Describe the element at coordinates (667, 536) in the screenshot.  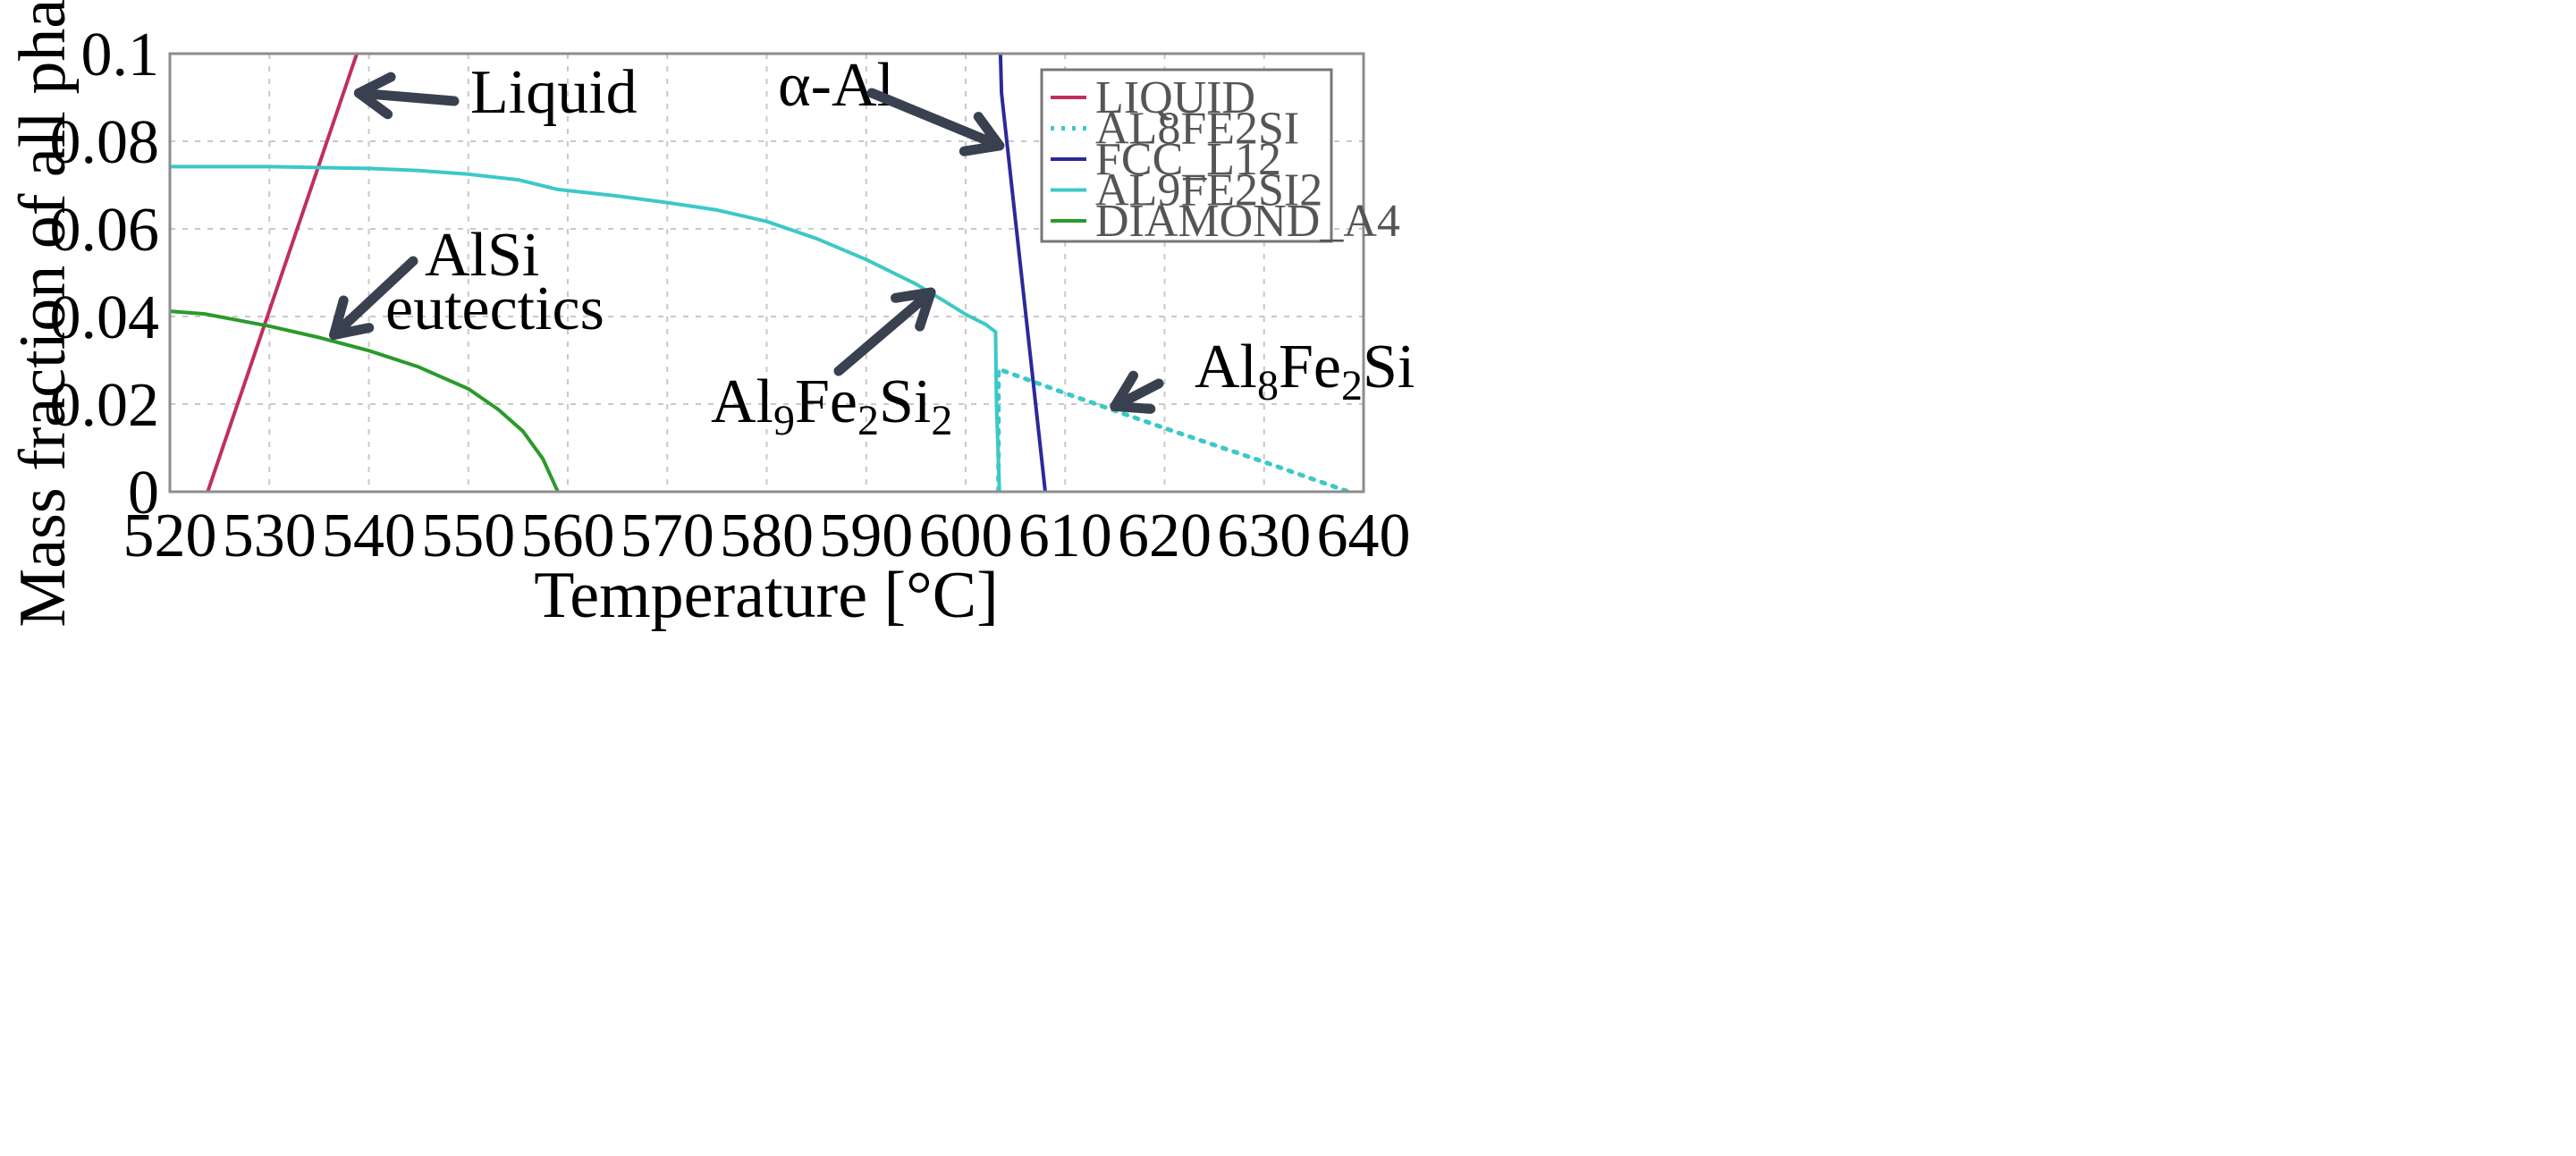
I see `x-tick-label: 570` at that location.